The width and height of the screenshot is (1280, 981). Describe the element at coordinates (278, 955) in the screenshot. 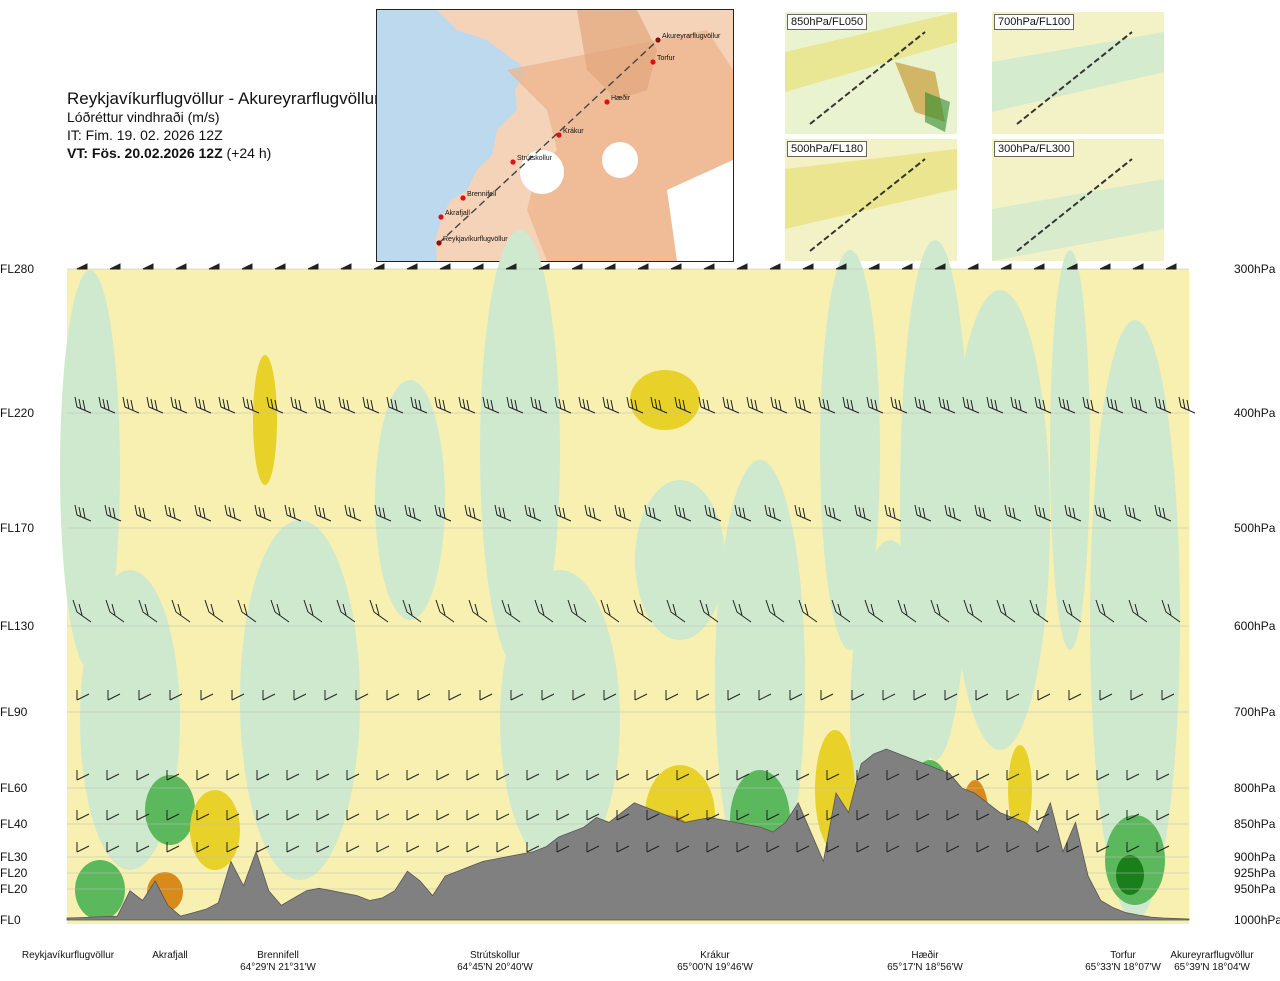

I see `location-name: Brennifell` at that location.